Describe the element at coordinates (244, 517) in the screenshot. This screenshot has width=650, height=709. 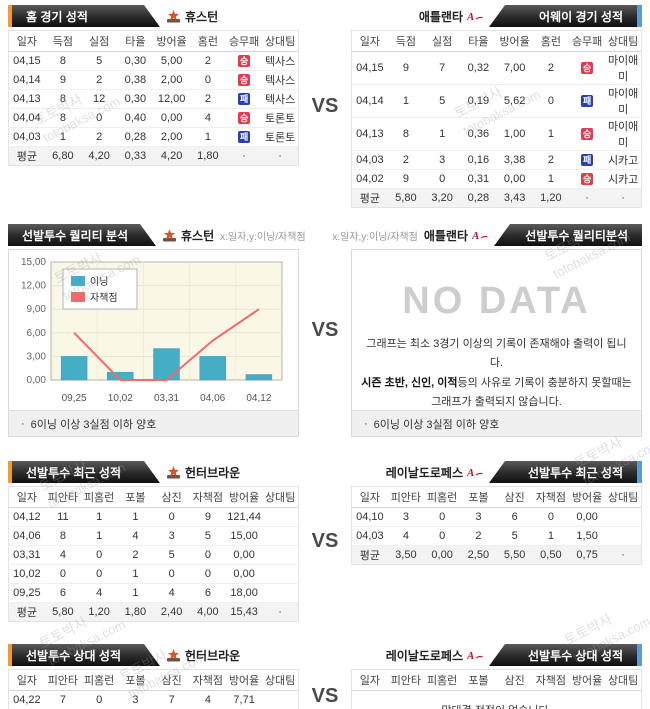
I see `table-cell: 121,44` at that location.